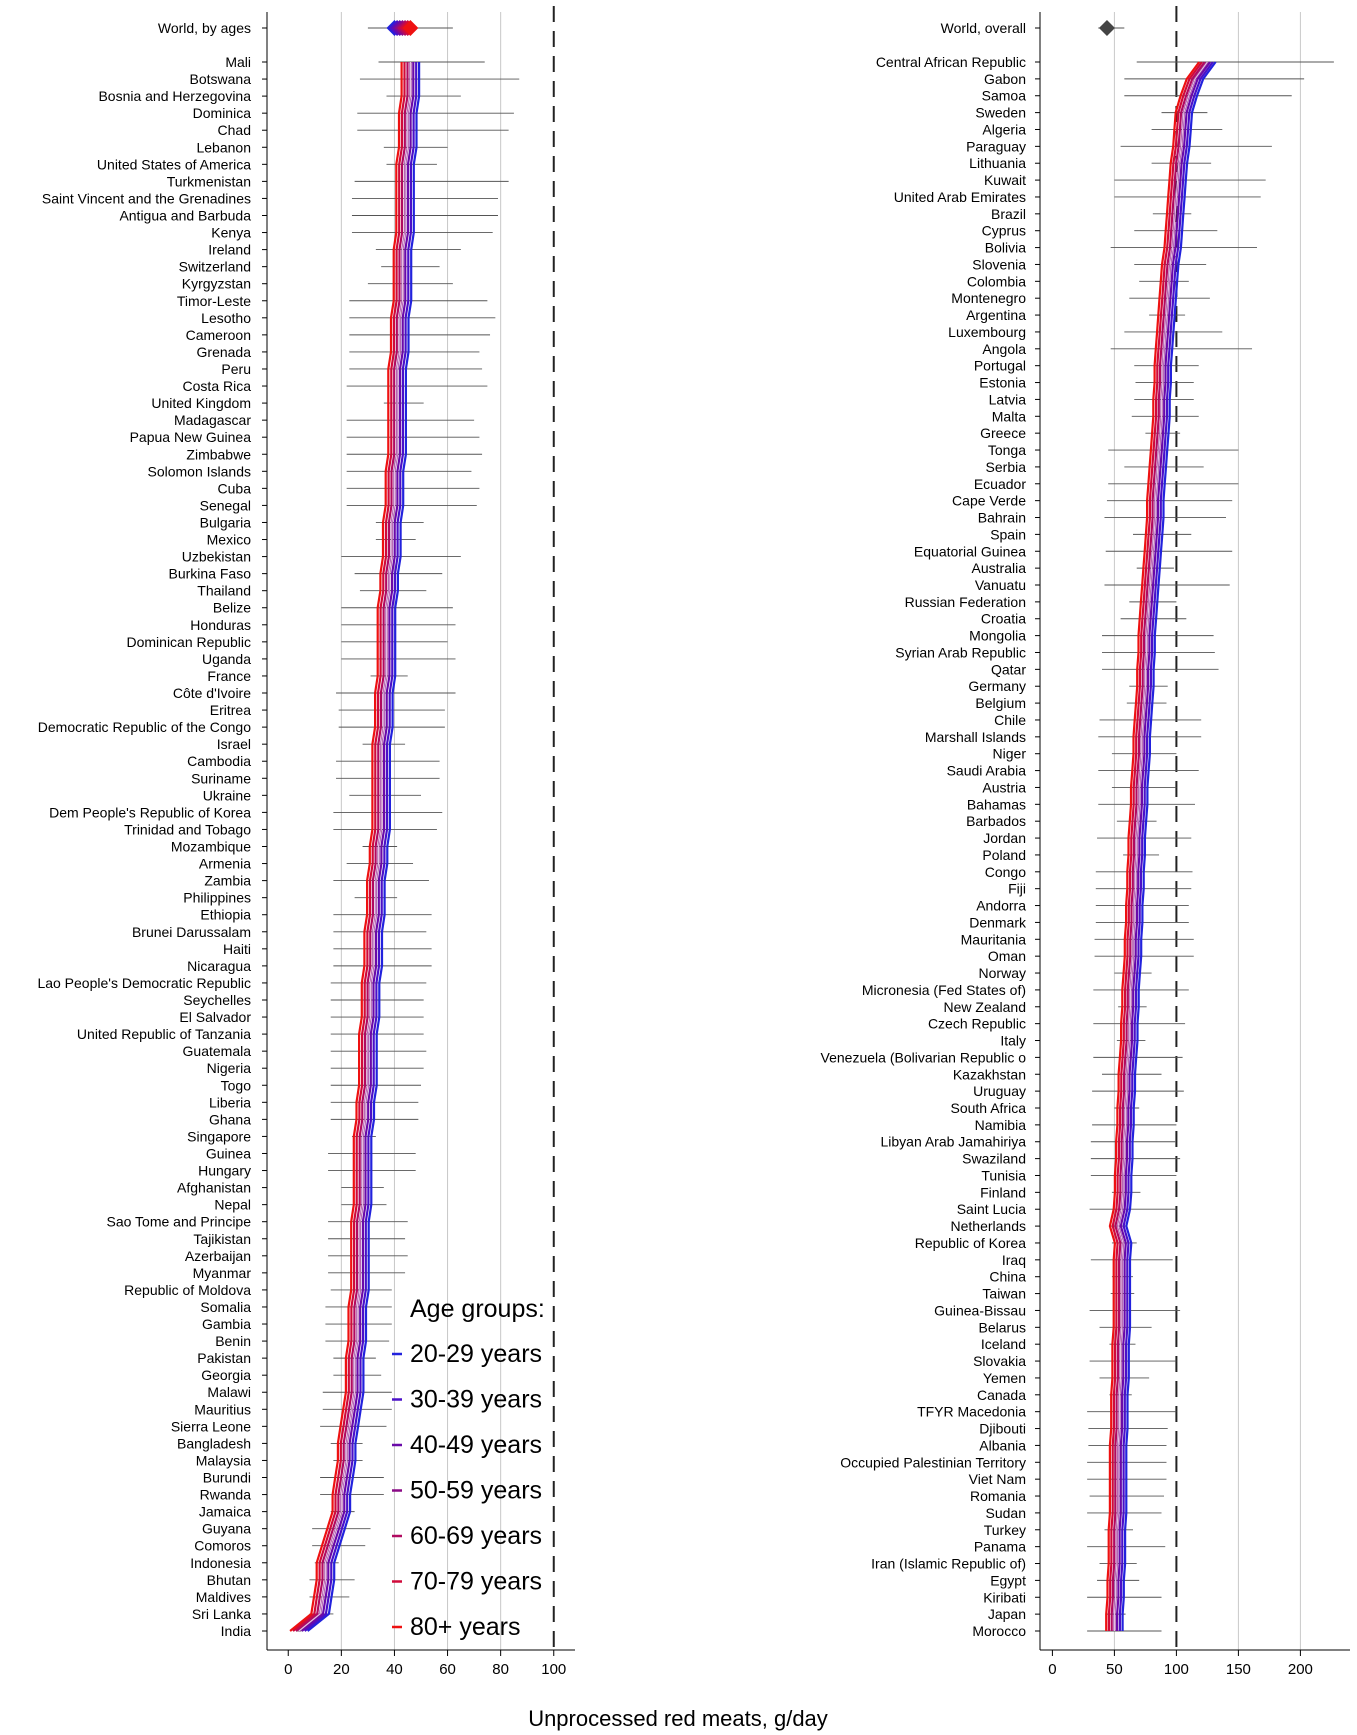  What do you see at coordinates (221, 778) in the screenshot?
I see `country-label: Suriname` at bounding box center [221, 778].